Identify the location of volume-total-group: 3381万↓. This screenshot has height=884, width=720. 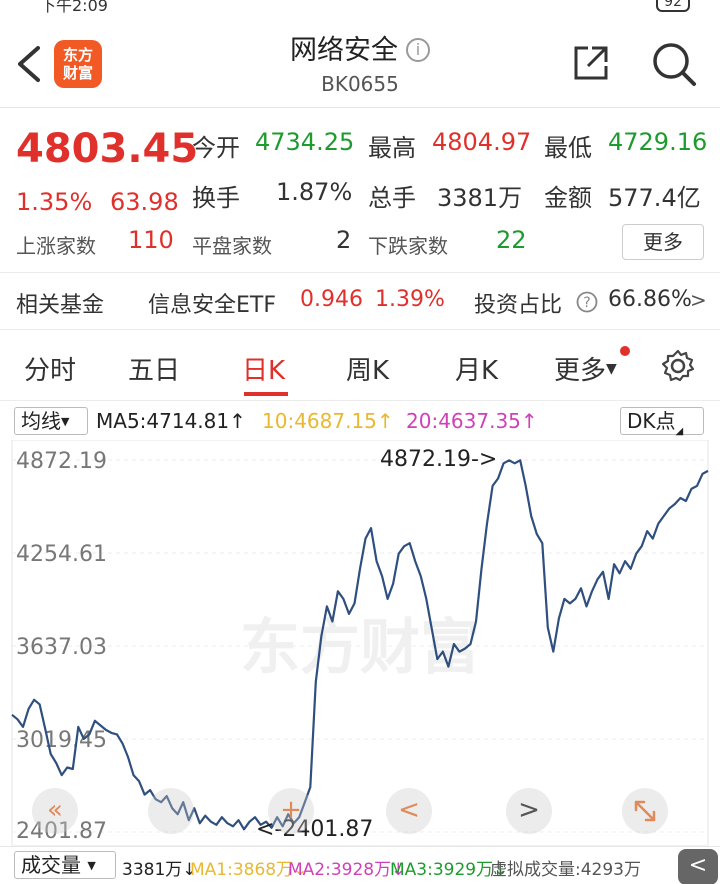
(159, 867).